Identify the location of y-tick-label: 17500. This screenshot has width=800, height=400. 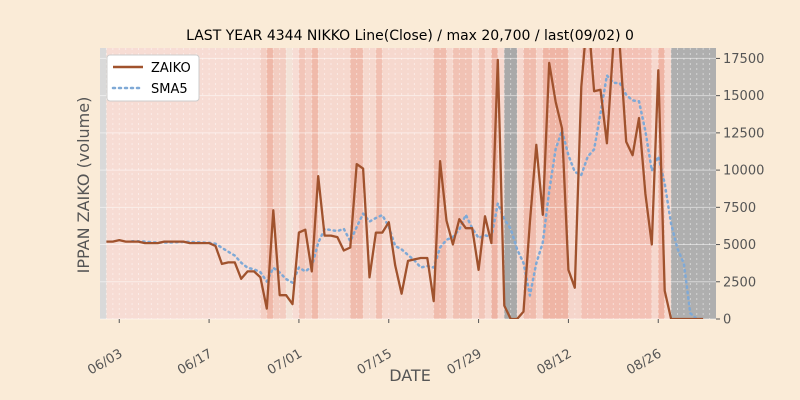
(743, 59).